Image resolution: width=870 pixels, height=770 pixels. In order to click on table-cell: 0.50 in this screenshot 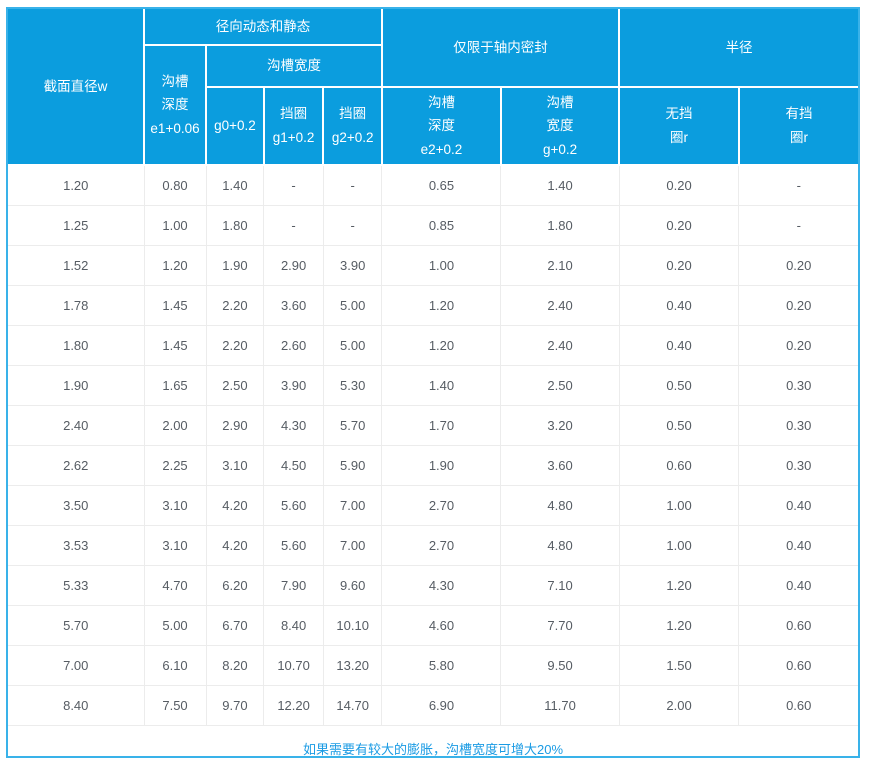, I will do `click(679, 386)`.